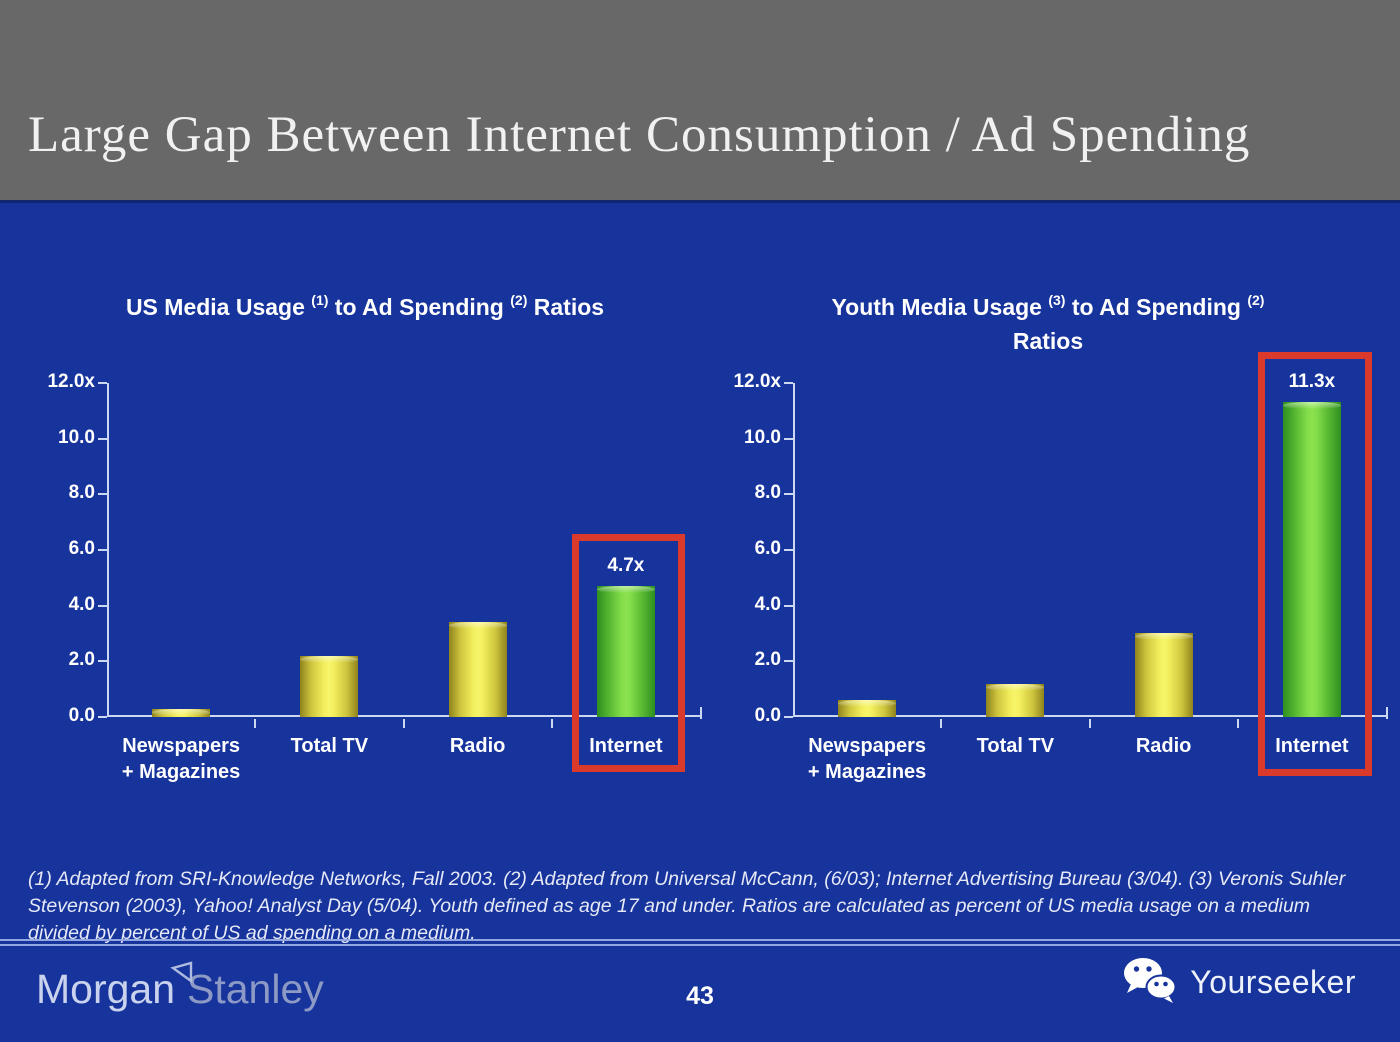 This screenshot has width=1400, height=1042. I want to click on page-number: 43, so click(700, 996).